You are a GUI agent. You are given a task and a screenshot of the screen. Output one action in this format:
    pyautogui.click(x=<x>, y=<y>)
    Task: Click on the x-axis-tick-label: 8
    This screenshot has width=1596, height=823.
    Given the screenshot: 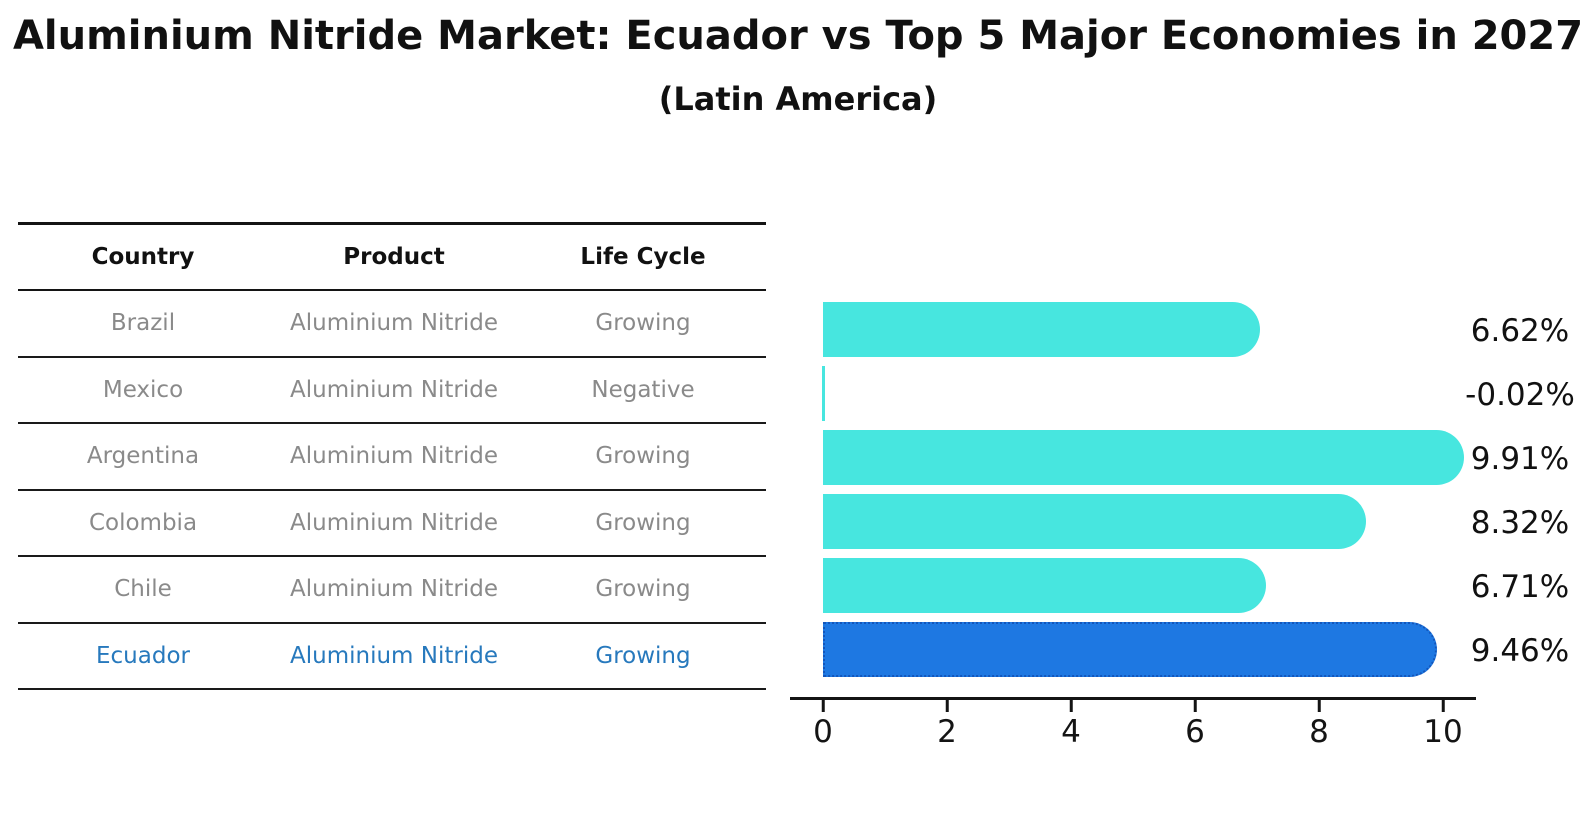 What is the action you would take?
    pyautogui.click(x=1319, y=732)
    